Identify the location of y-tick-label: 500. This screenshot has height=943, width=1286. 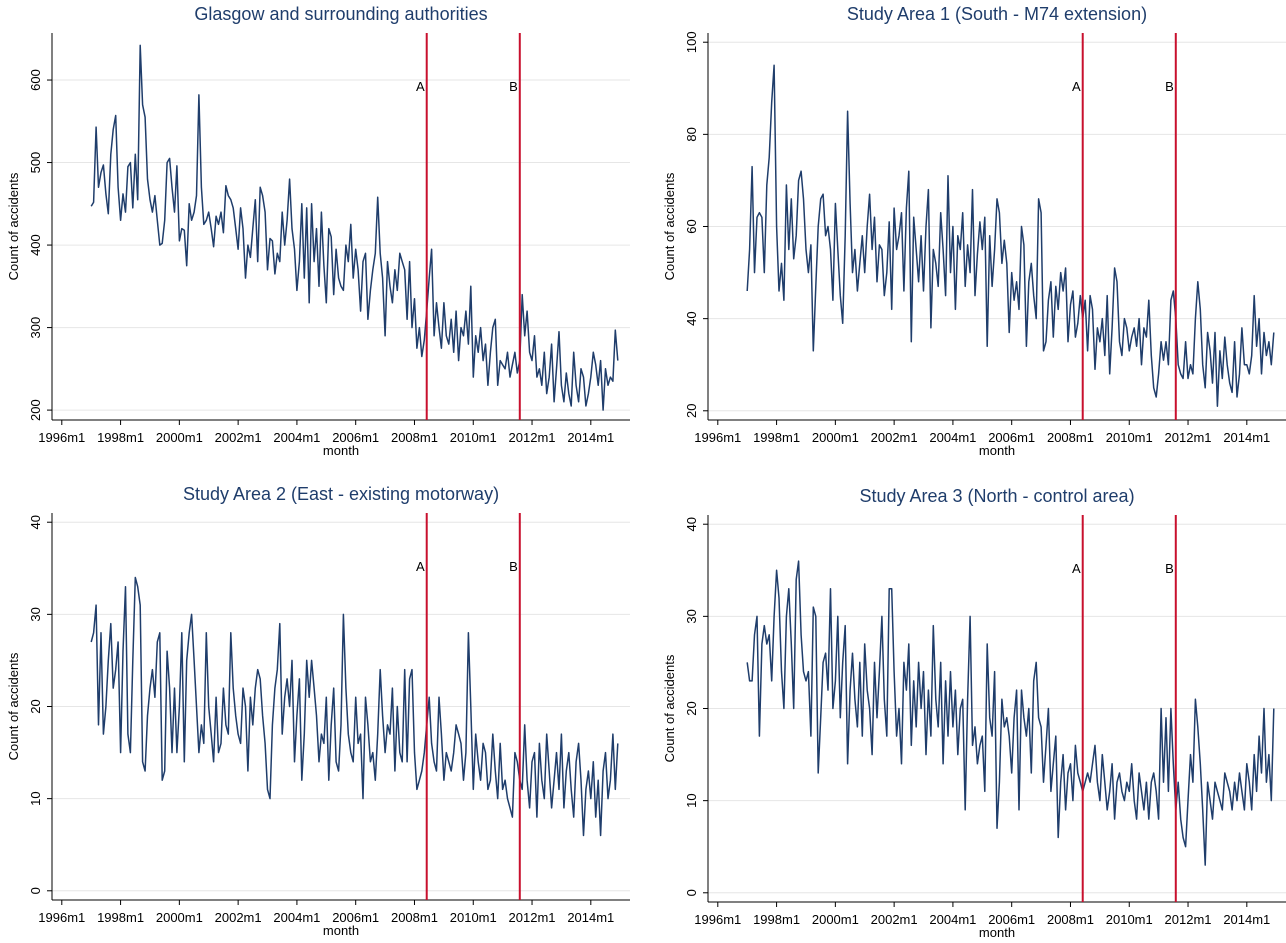
(35, 163).